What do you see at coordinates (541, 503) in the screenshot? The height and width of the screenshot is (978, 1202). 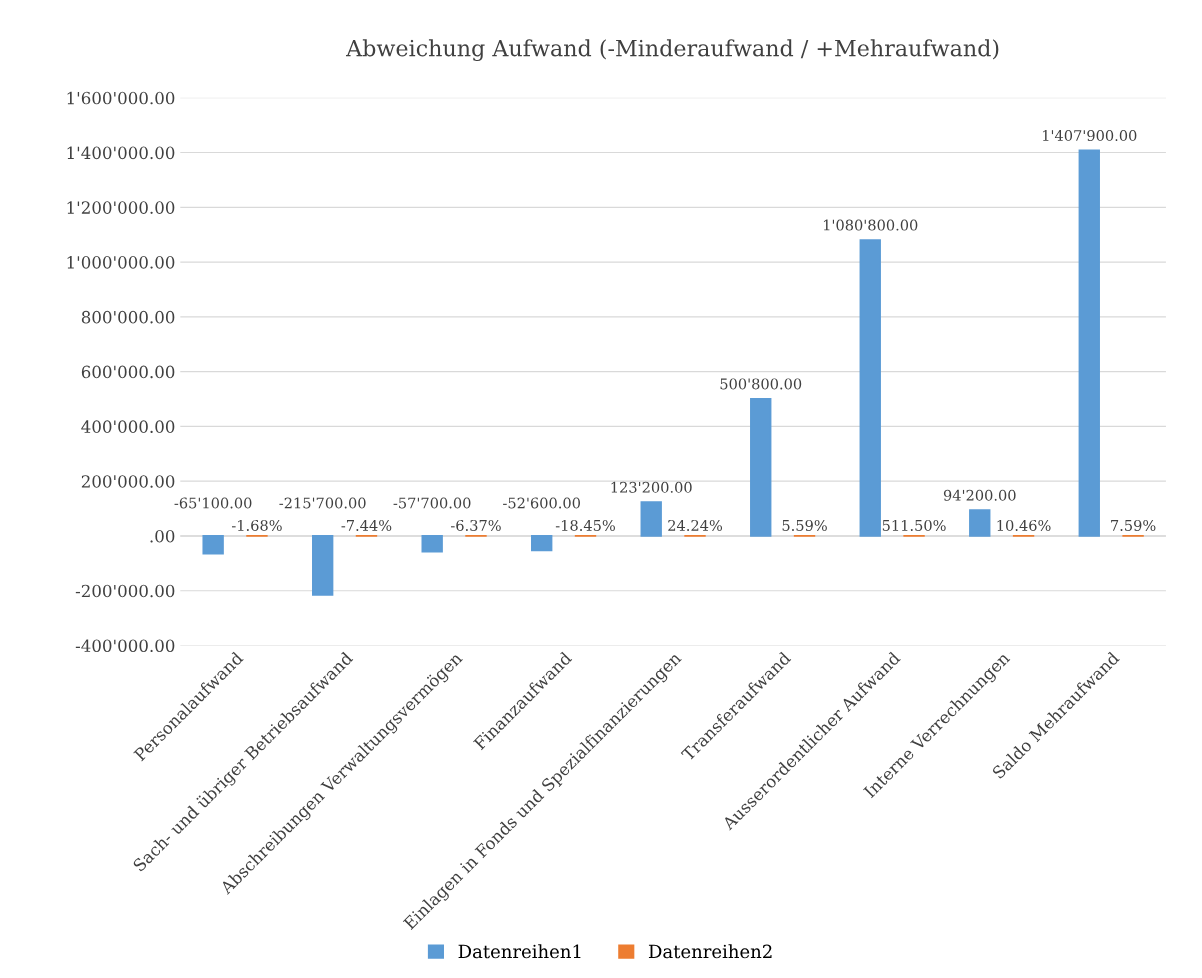 I see `data-label: -52'600.00` at bounding box center [541, 503].